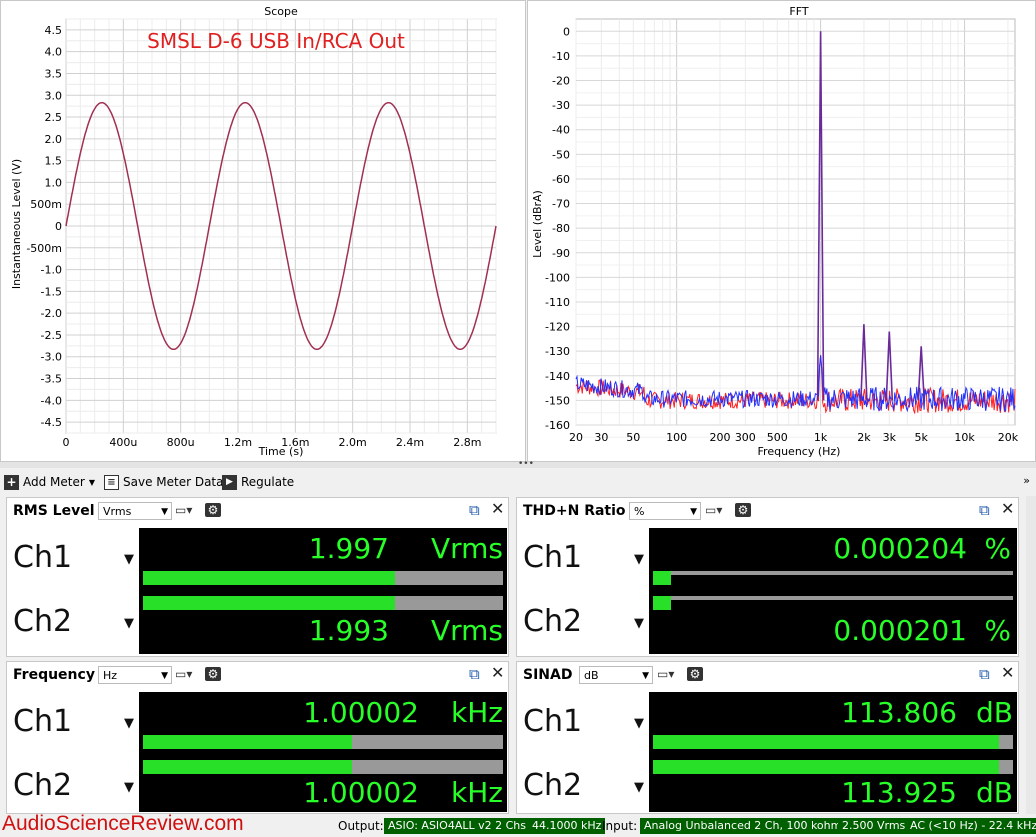 This screenshot has width=1036, height=837. What do you see at coordinates (561, 105) in the screenshot?
I see `fft-y-tick-label: -30` at bounding box center [561, 105].